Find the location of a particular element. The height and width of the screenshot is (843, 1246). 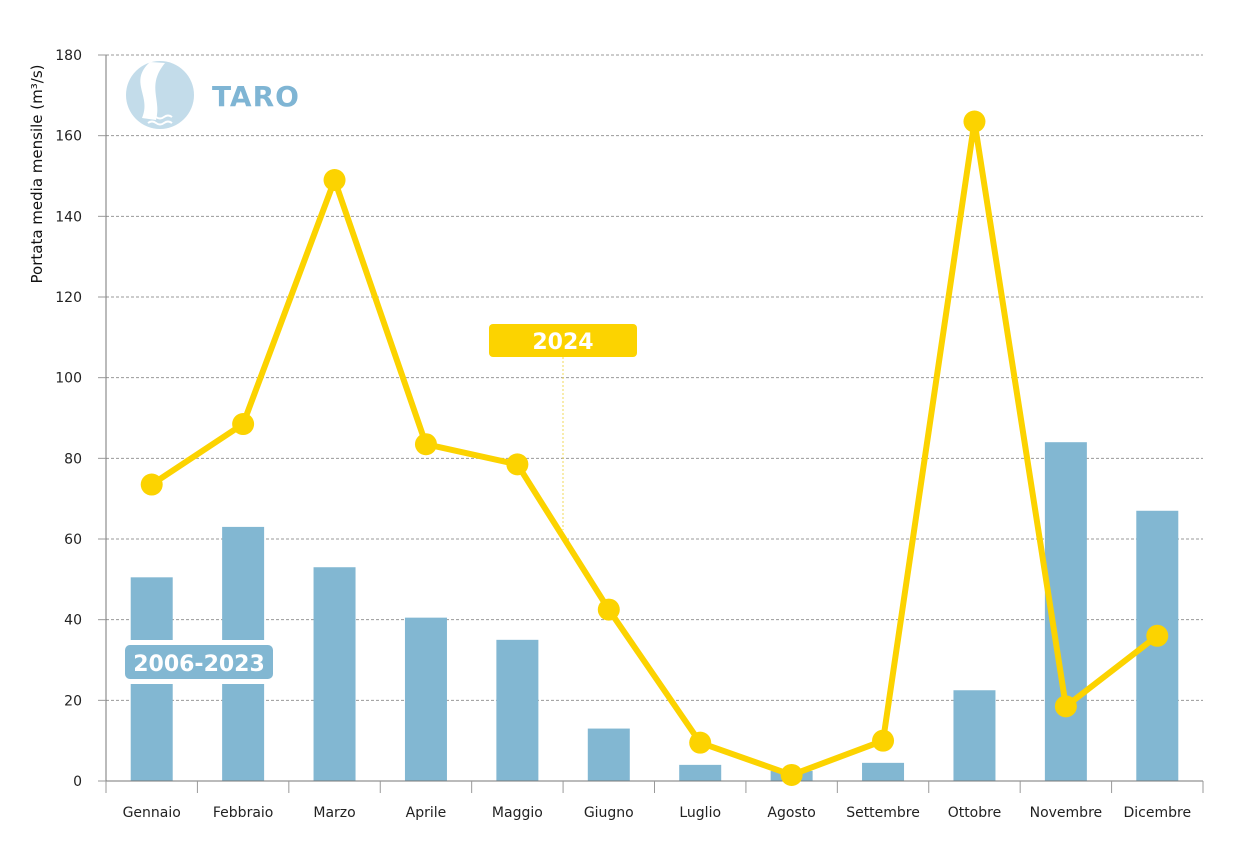

x-tick-label: Ottobre is located at coordinates (975, 813).